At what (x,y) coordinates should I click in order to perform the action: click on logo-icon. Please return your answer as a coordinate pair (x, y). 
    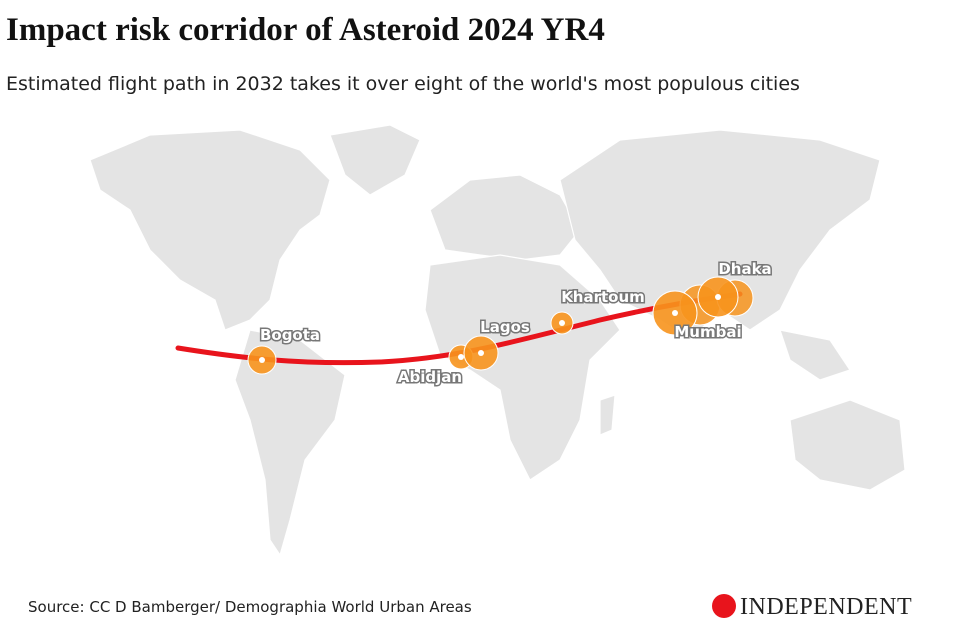
    Looking at the image, I should click on (724, 606).